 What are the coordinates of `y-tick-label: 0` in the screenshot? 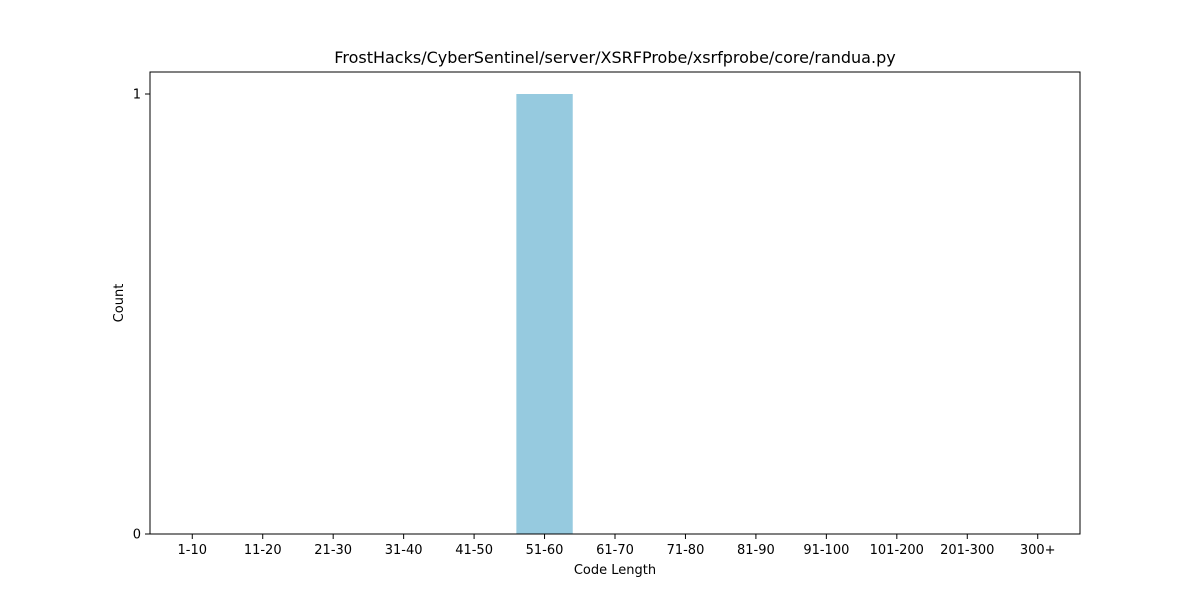 It's located at (137, 535).